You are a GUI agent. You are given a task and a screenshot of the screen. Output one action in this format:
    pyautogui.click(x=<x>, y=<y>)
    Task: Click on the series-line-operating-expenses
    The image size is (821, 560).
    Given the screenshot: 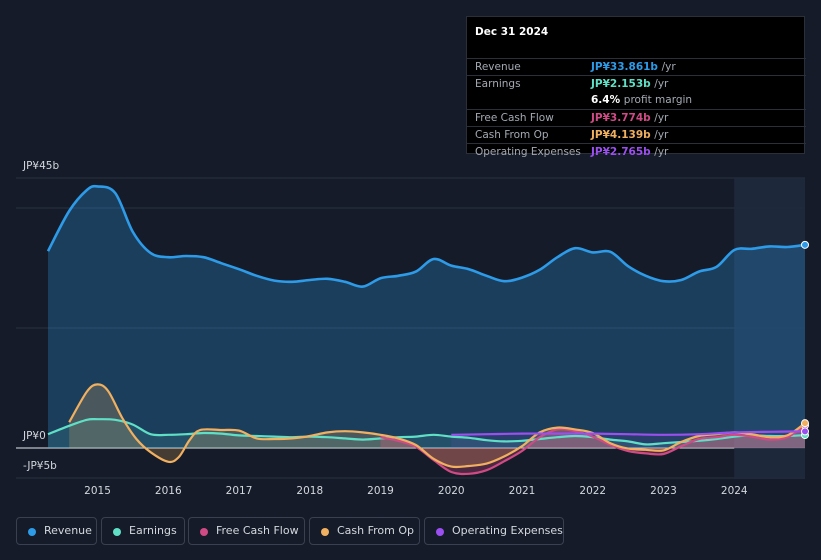 What is the action you would take?
    pyautogui.click(x=628, y=433)
    